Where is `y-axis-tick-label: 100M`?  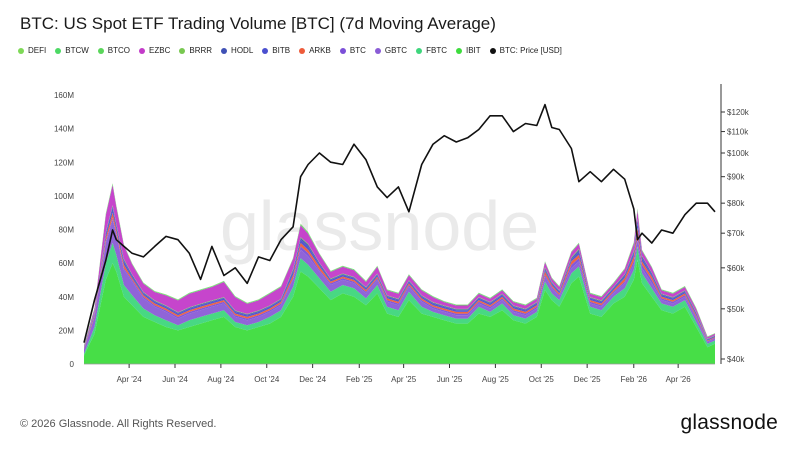 y-axis-tick-label: 100M is located at coordinates (64, 196).